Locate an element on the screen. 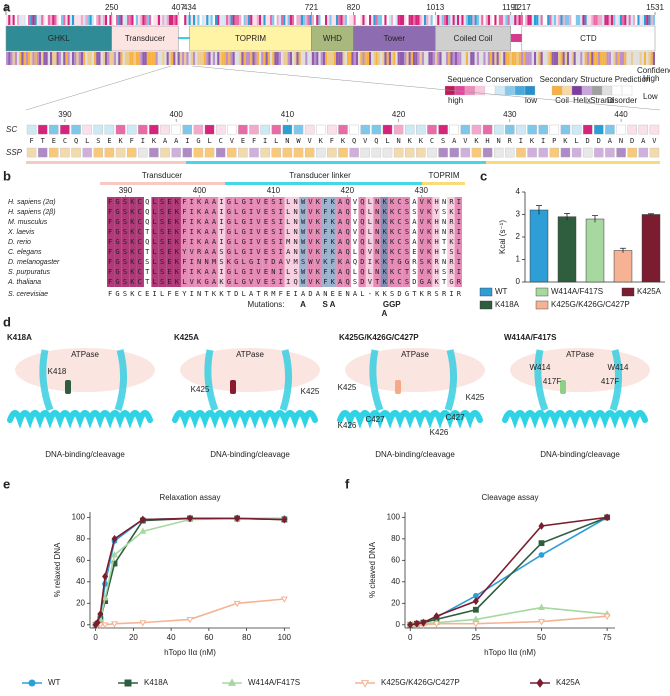 The image size is (670, 696). x-tick-label: 100 is located at coordinates (285, 637).